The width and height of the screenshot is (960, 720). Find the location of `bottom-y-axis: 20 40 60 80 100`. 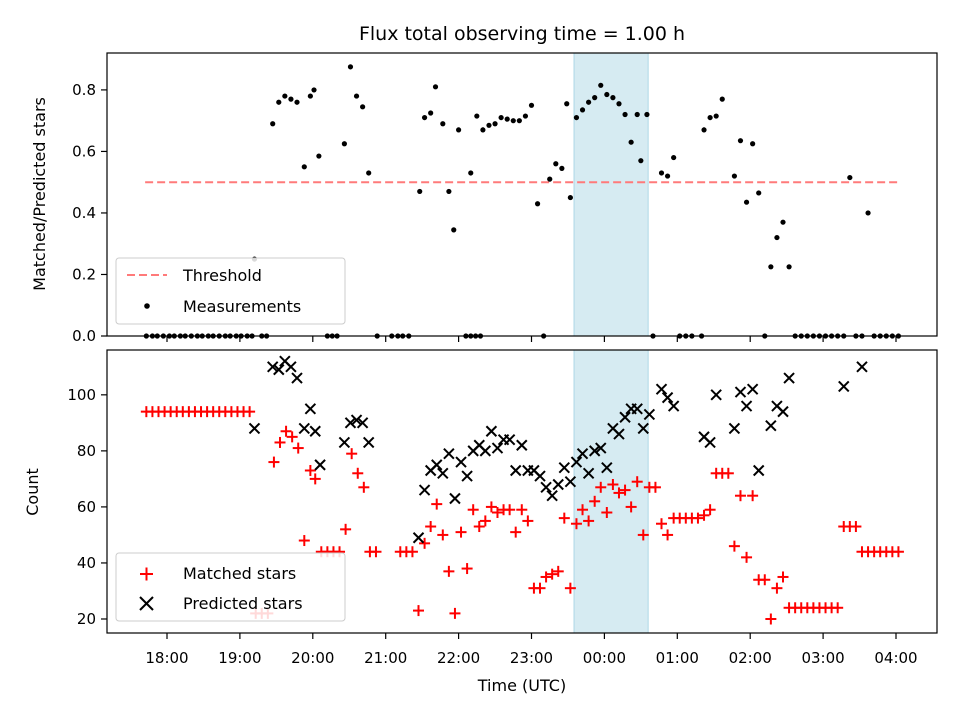

bottom-y-axis: 20 40 60 80 100 is located at coordinates (87, 507).